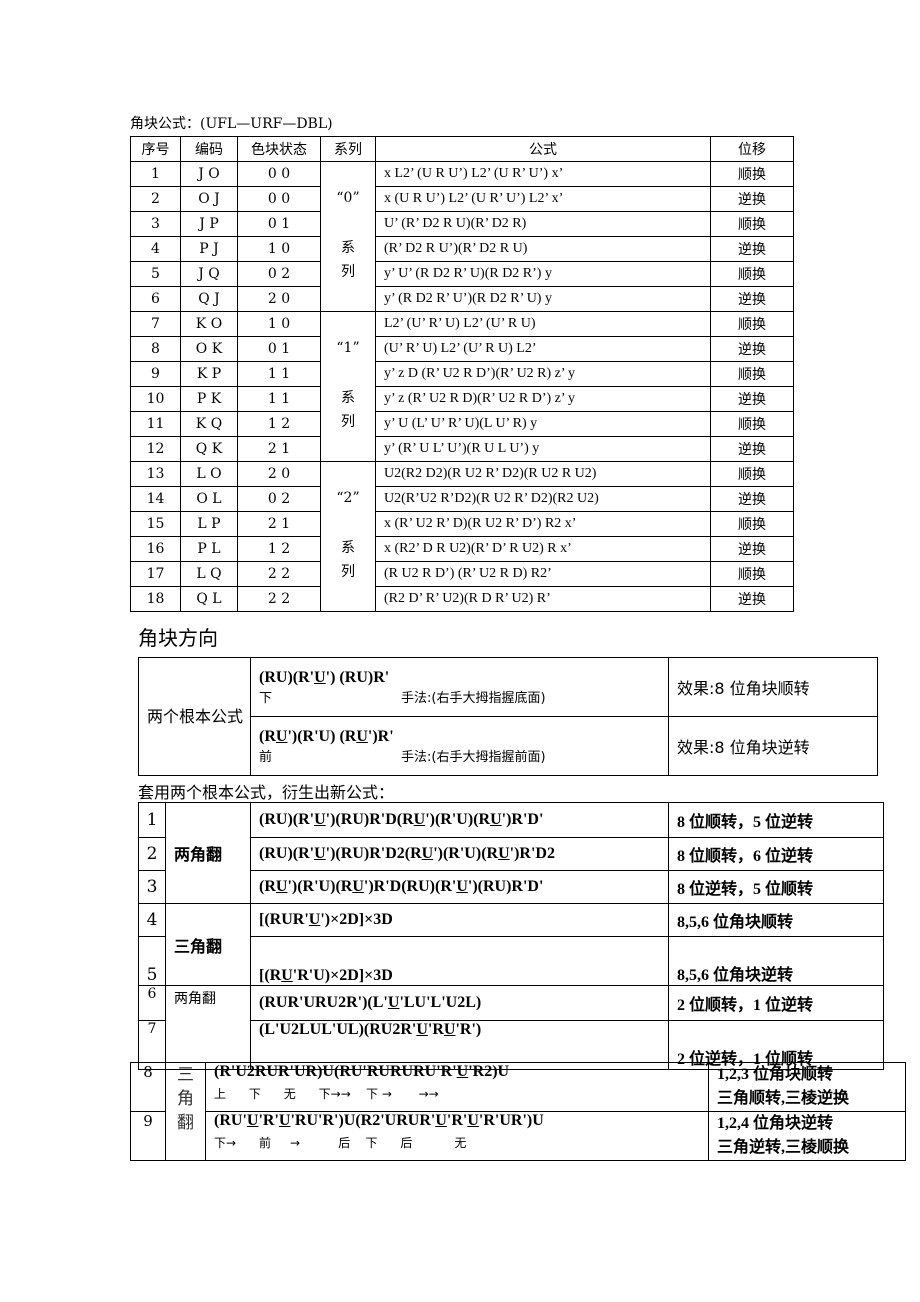 The width and height of the screenshot is (920, 1302). What do you see at coordinates (231, 124) in the screenshot?
I see `section-title: 角块公式：(UFL—URF—DBL)` at bounding box center [231, 124].